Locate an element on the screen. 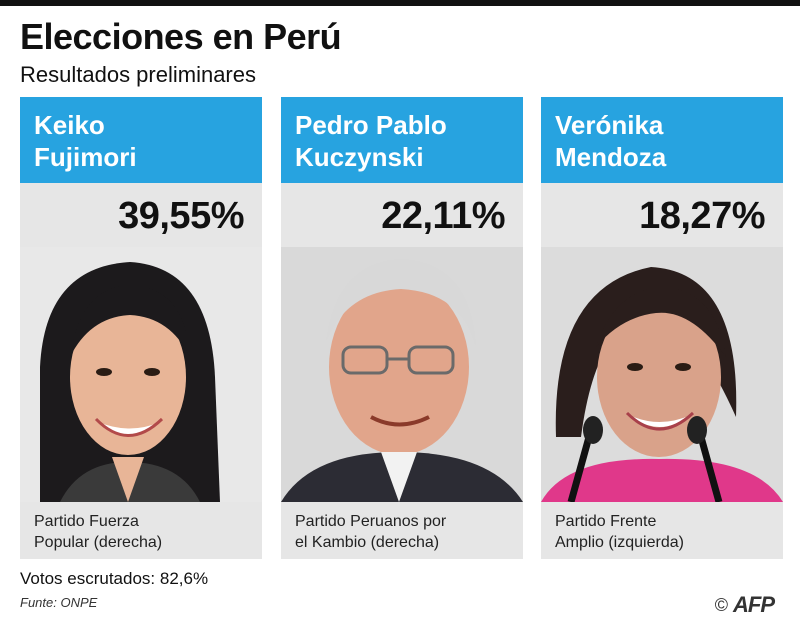 The image size is (800, 622). candidate-name-header: Pedro Pablo Kuczynski is located at coordinates (402, 140).